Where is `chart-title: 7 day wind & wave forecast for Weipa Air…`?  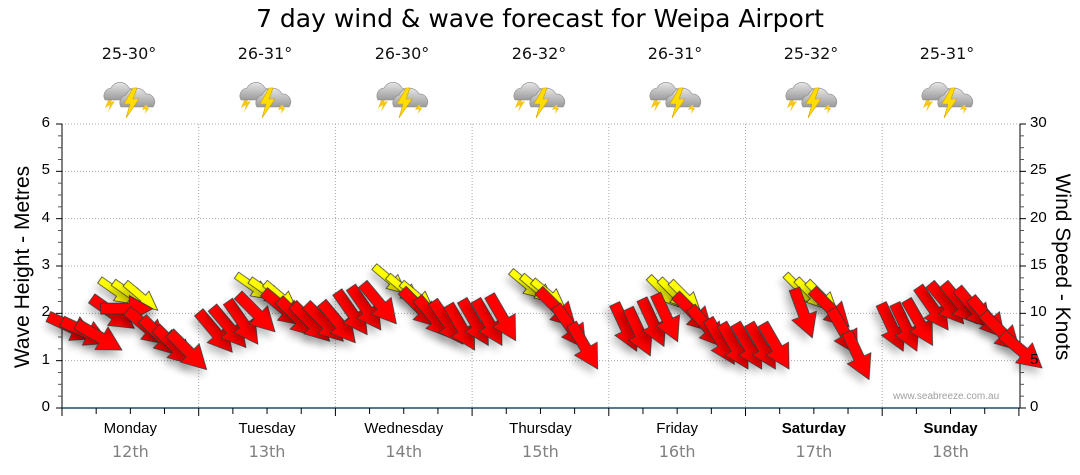 chart-title: 7 day wind & wave forecast for Weipa Air… is located at coordinates (540, 18).